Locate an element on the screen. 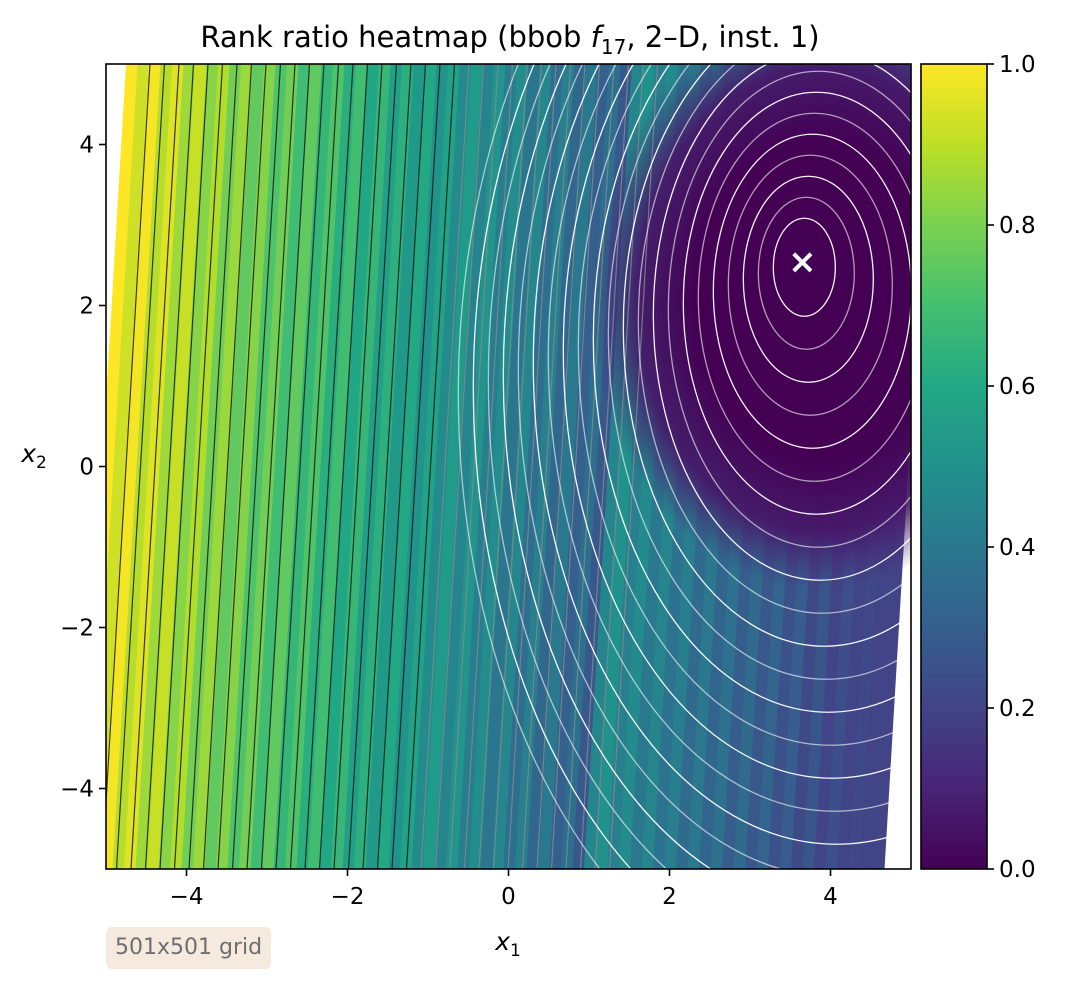  colorbar-tick-label: 0.0 is located at coordinates (1017, 870).